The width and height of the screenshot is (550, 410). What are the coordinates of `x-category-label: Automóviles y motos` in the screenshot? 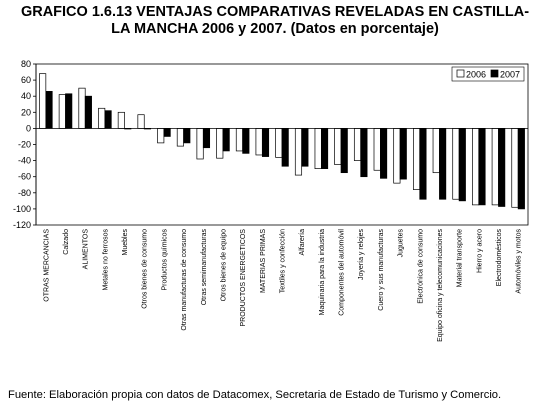 It's located at (519, 261).